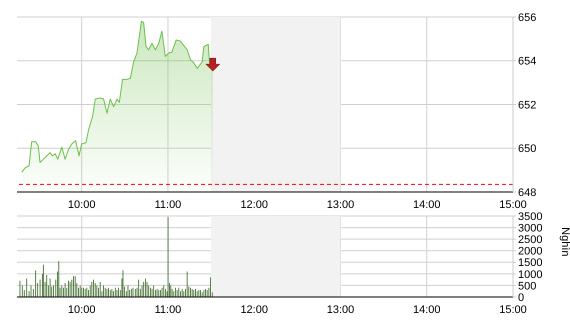  I want to click on y-tick-label: 654, so click(527, 62).